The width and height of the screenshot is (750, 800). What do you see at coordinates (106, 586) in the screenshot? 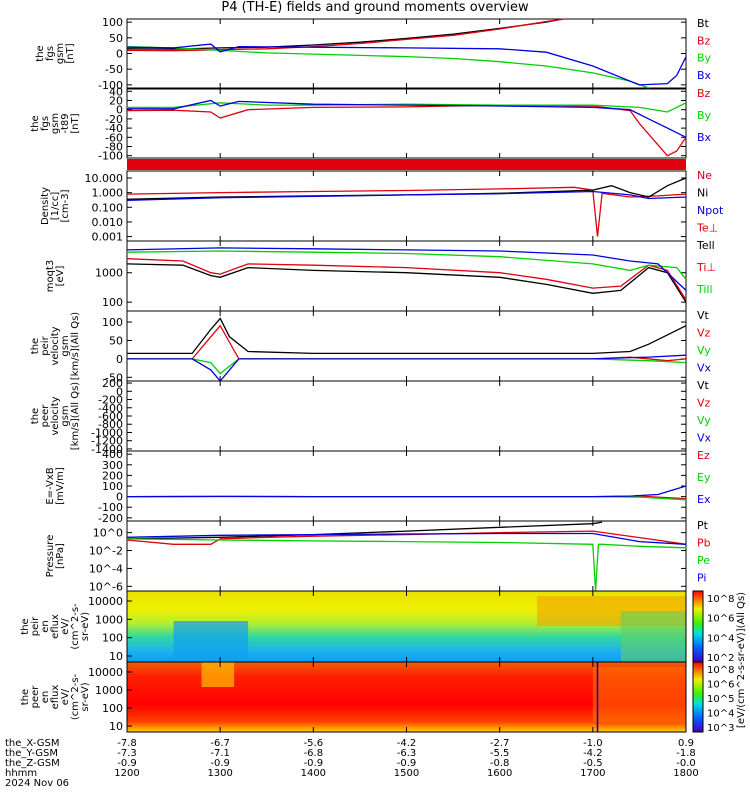
I see `y-tick-label: 10^-6` at bounding box center [106, 586].